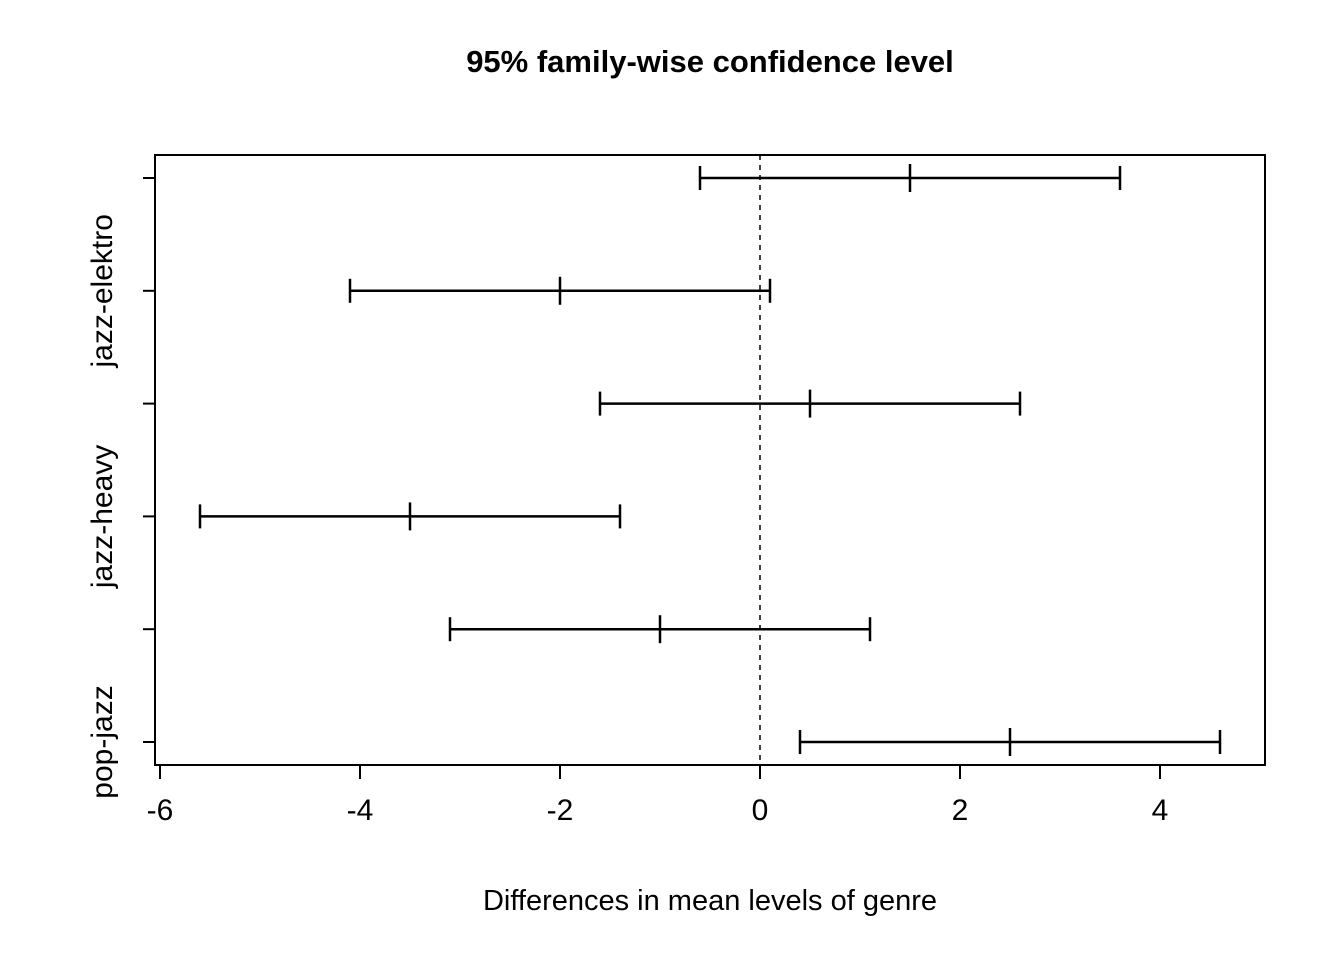 The image size is (1344, 960). What do you see at coordinates (360, 810) in the screenshot?
I see `x-tick-label: -4` at bounding box center [360, 810].